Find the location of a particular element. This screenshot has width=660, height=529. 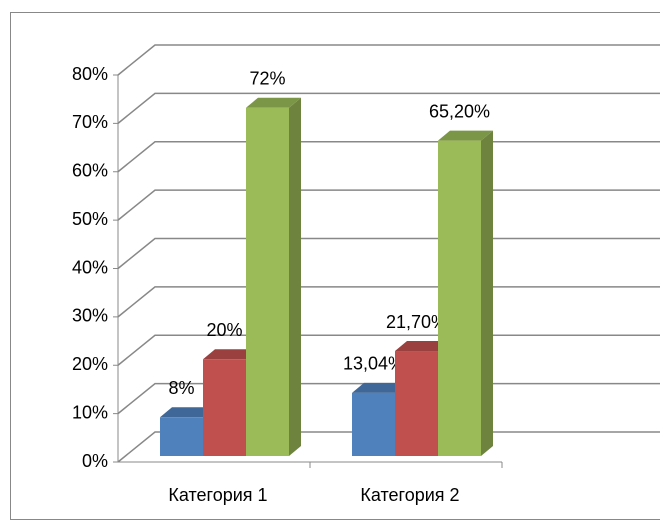

y-tick-label: 20% is located at coordinates (90, 364).